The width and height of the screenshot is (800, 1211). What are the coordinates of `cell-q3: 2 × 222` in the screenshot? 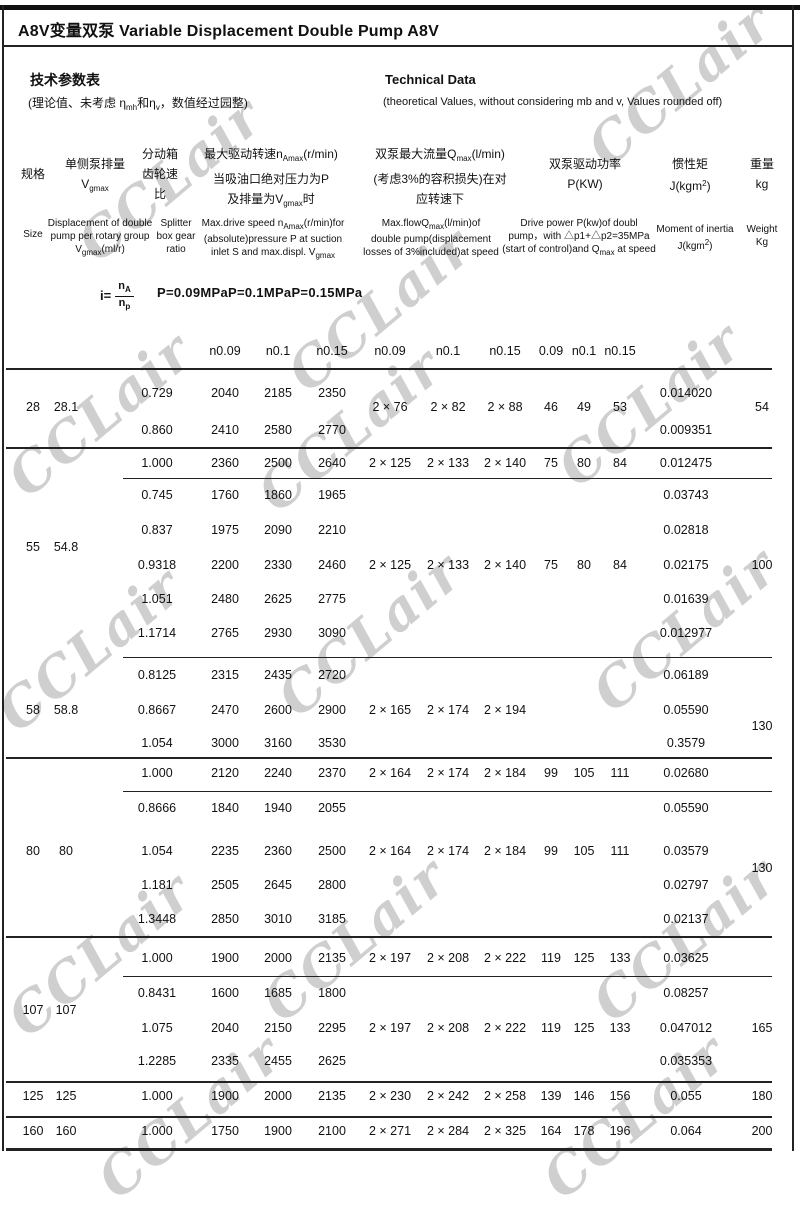 It's located at (505, 1028).